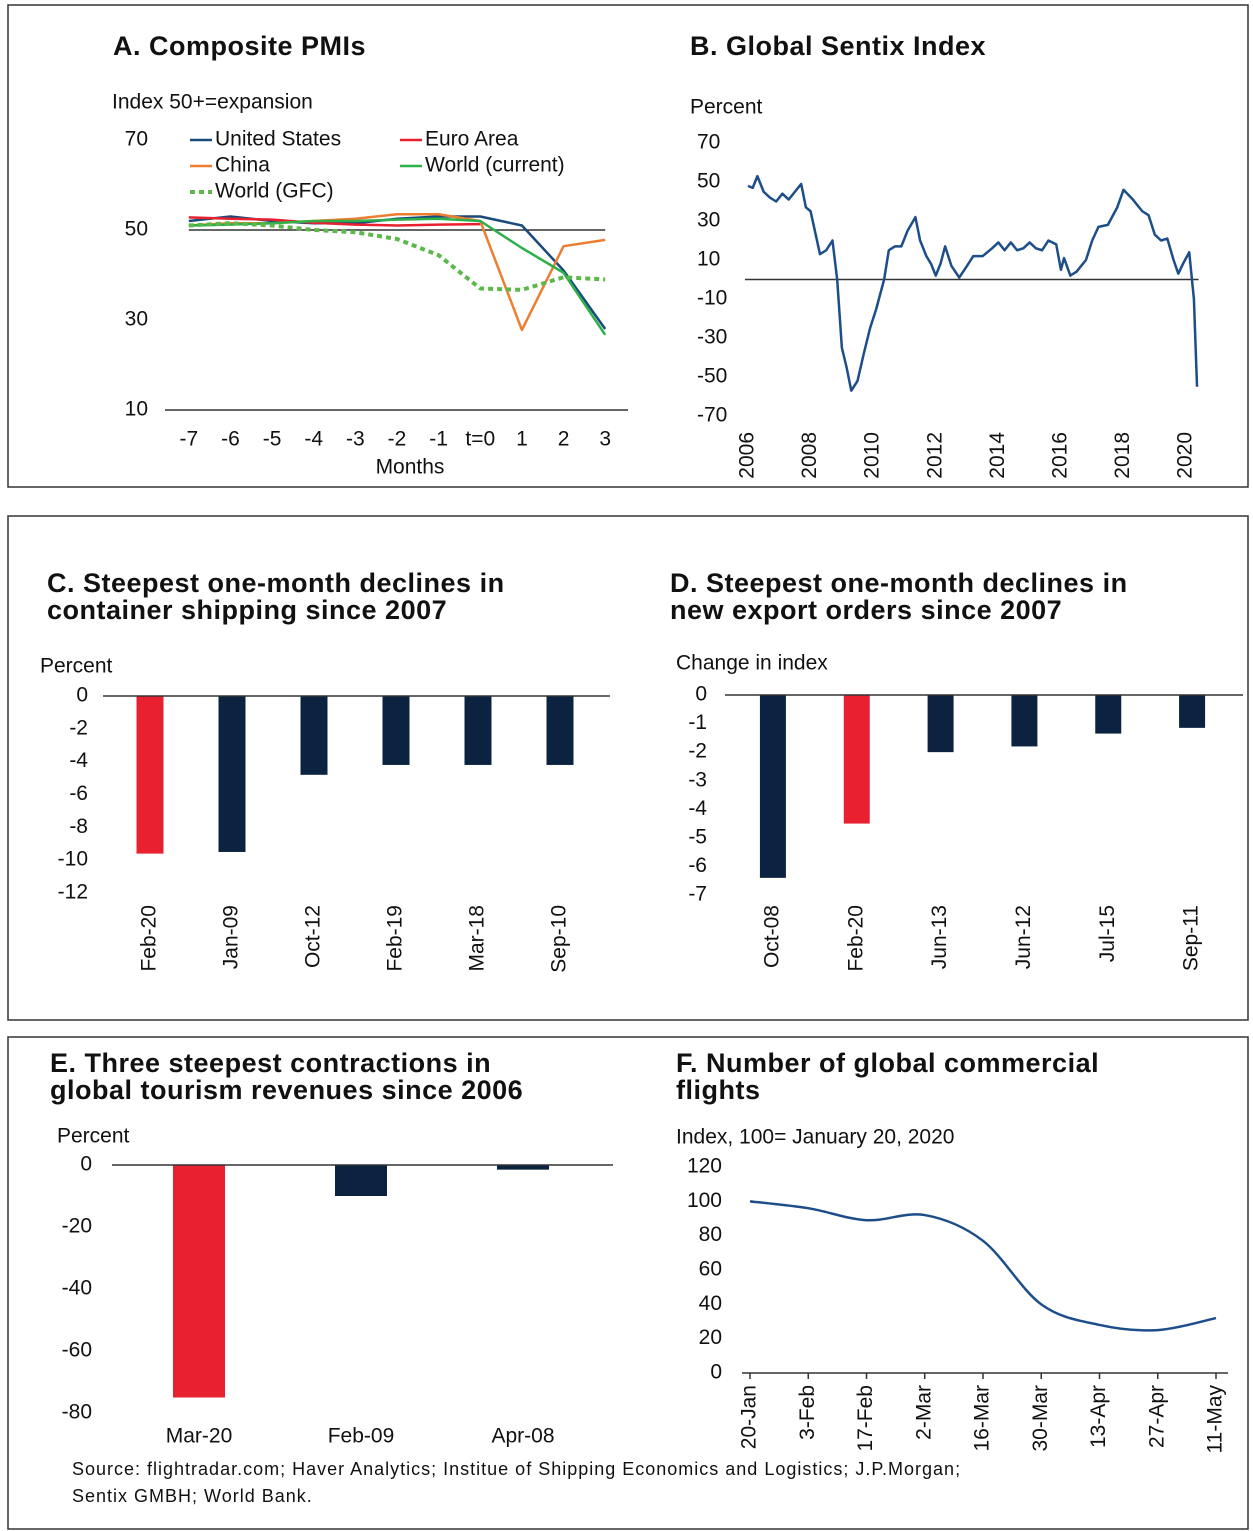  Describe the element at coordinates (438, 439) in the screenshot. I see `x-tick-label: -1` at that location.